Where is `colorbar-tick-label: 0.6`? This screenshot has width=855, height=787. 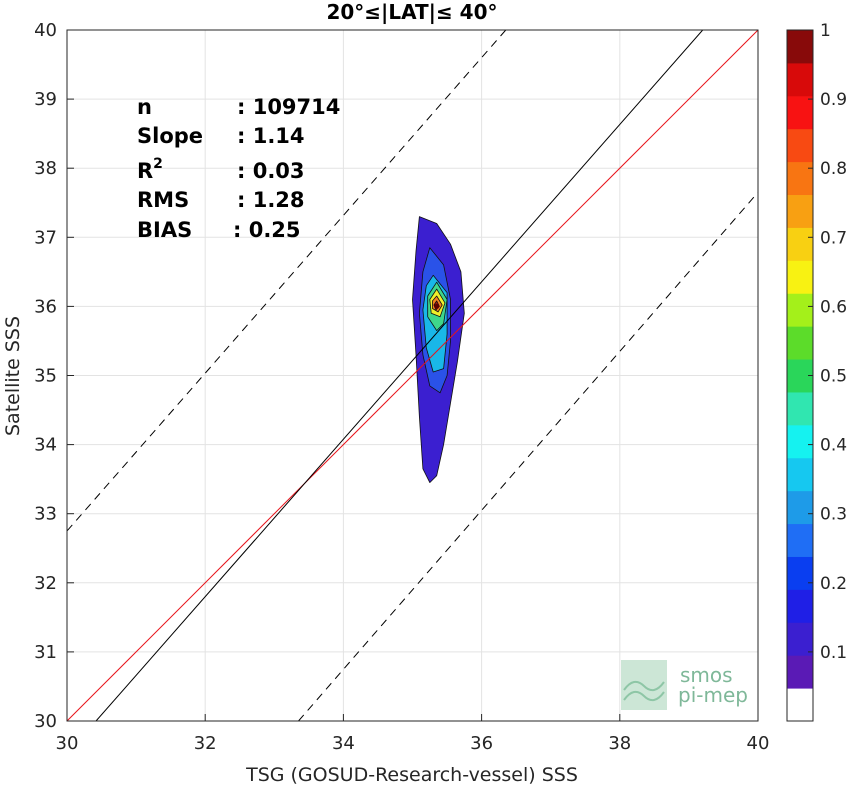
colorbar-tick-label: 0.6 is located at coordinates (833, 307).